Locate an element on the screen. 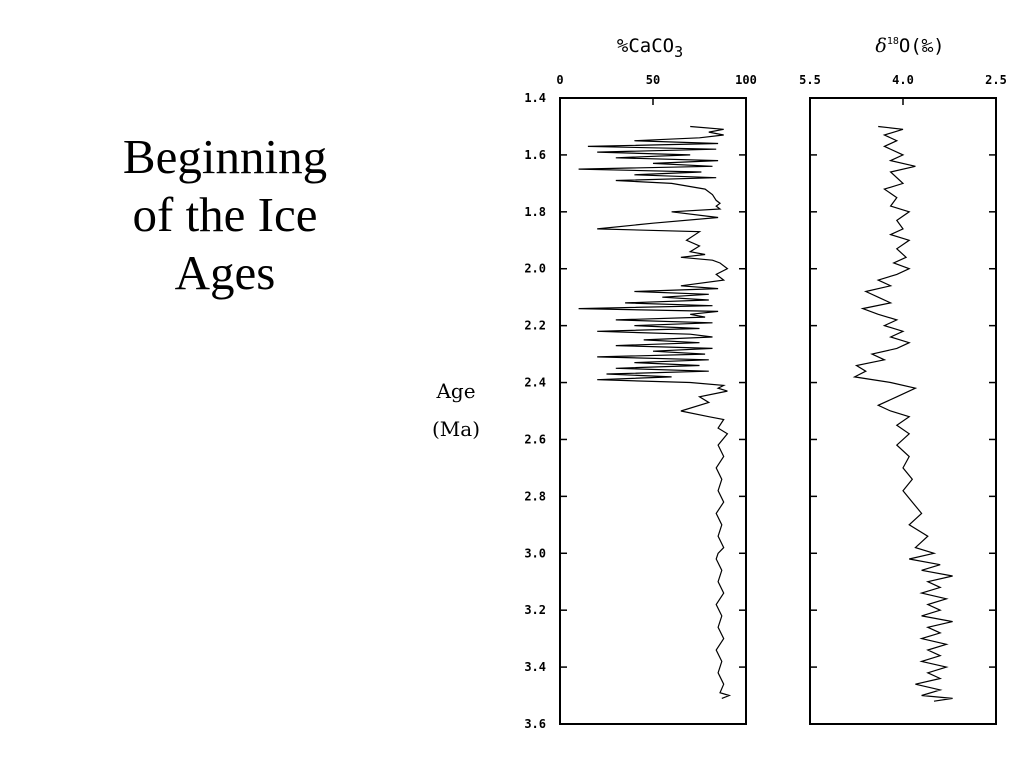  slide-title: Beginning of the Ice Ages is located at coordinates (225, 214).